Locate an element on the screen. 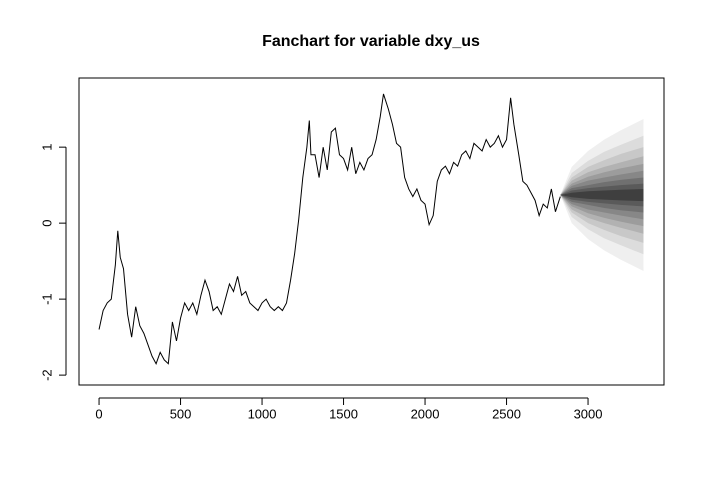  x-tick-label: 500 is located at coordinates (181, 413).